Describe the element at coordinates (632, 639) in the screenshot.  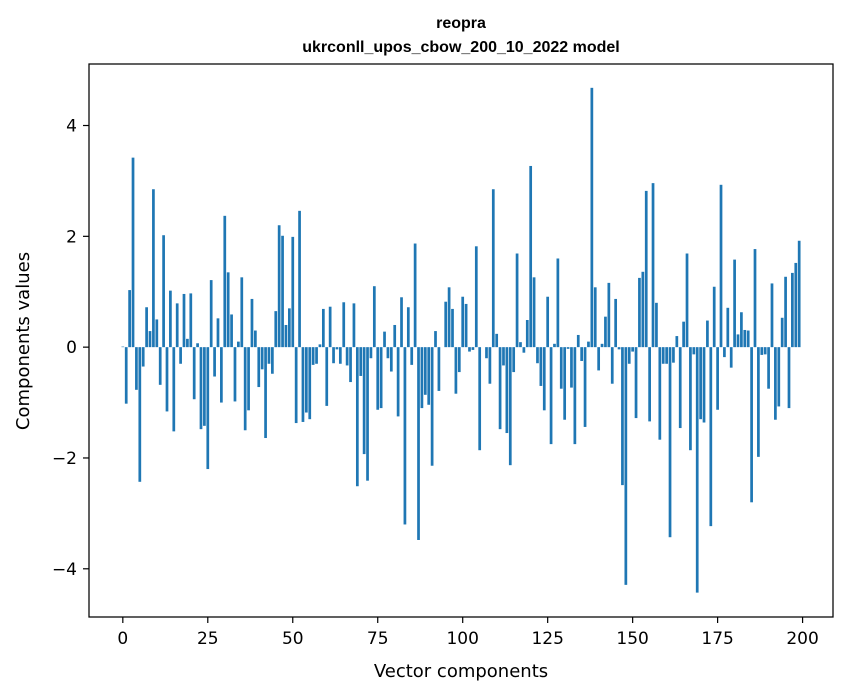
I see `x-tick-label: 150` at that location.